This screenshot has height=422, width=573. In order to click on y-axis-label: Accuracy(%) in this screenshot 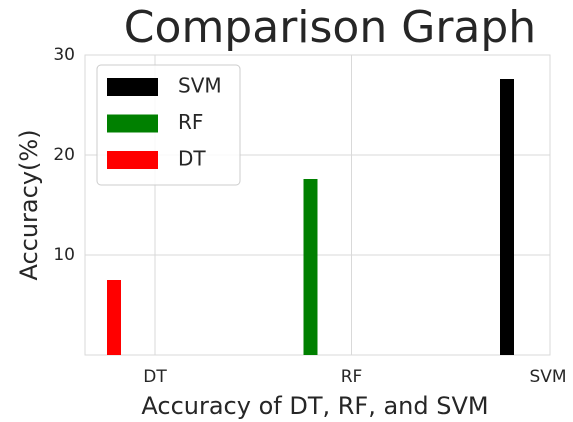, I will do `click(29, 204)`.